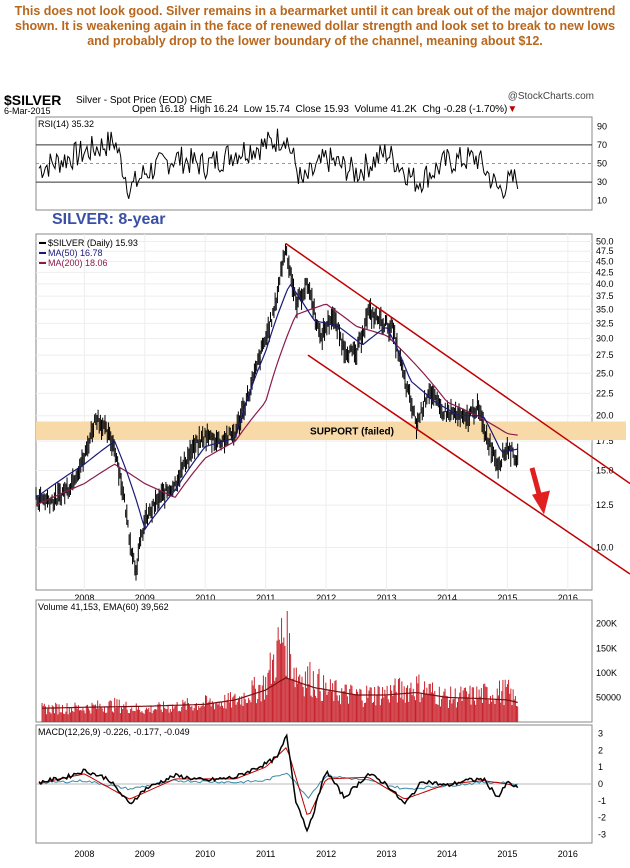 The height and width of the screenshot is (868, 630). Describe the element at coordinates (536, 483) in the screenshot. I see `down-arrow-shaft` at that location.